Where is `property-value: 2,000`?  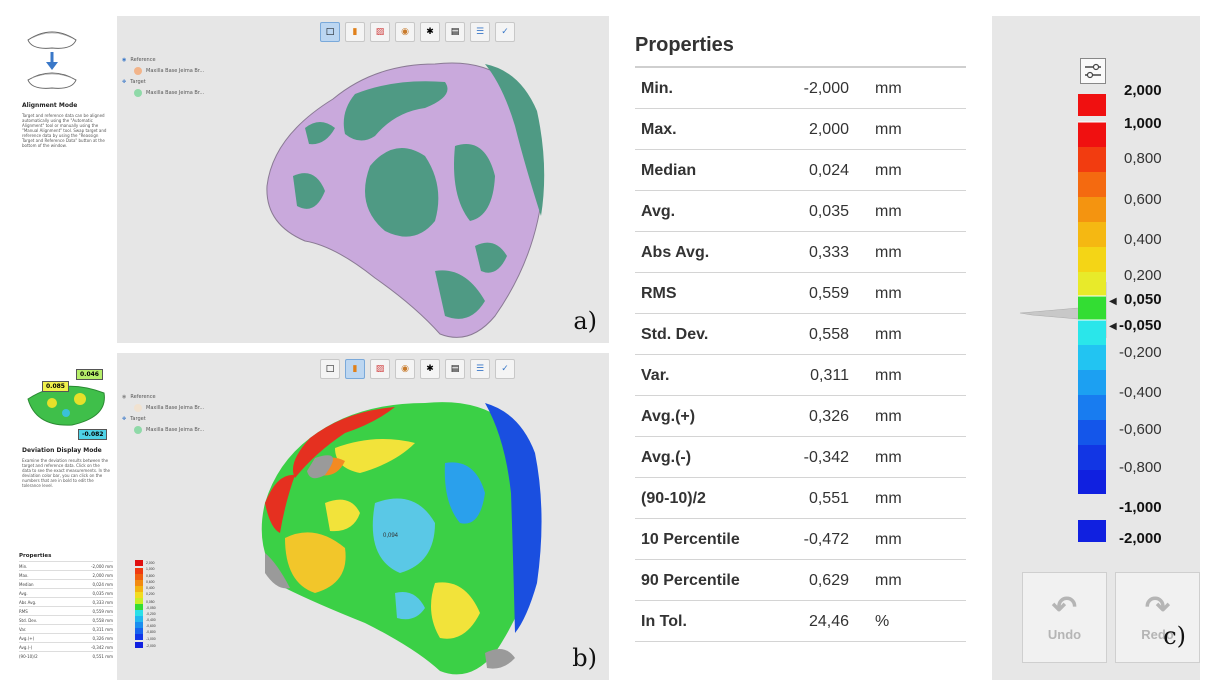 property-value: 2,000 is located at coordinates (828, 129).